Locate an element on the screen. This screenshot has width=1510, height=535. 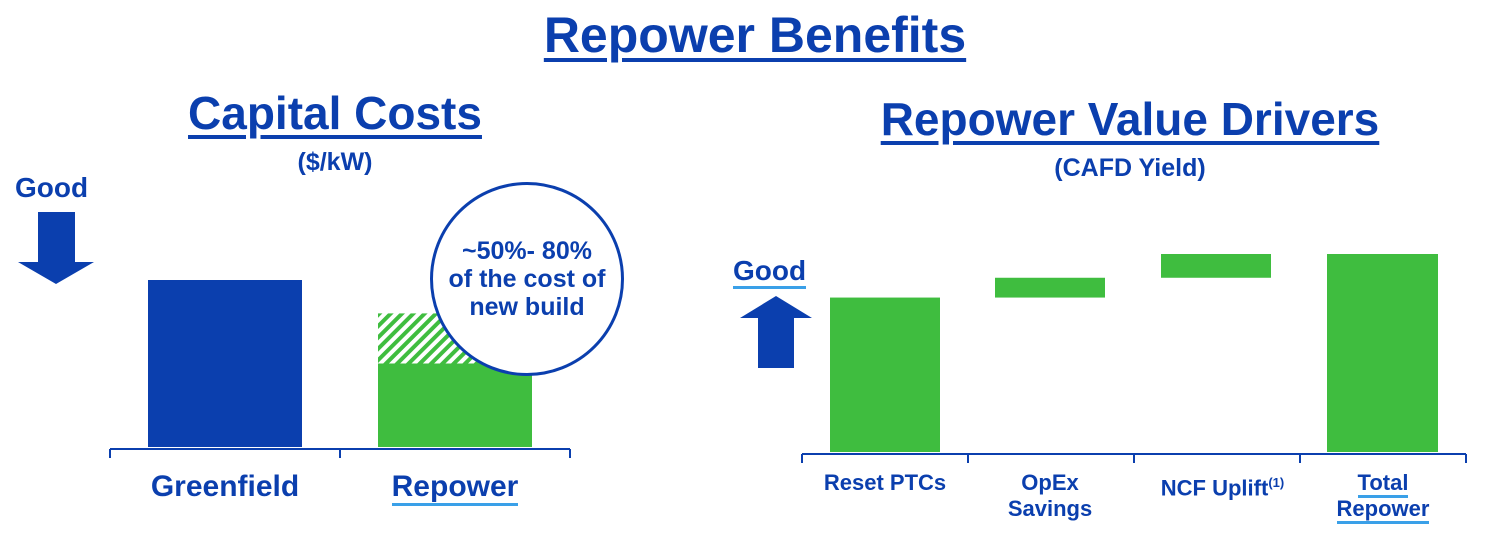
cost-callout-bubble: ~50%- 80% of the cost of new build is located at coordinates (527, 279).